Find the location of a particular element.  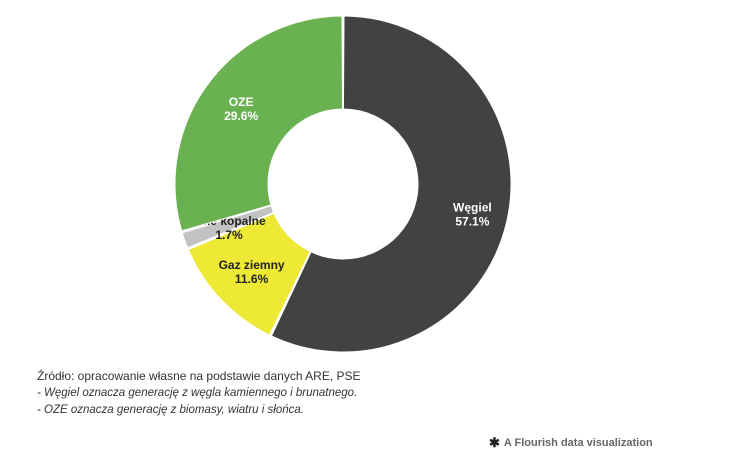

flourish-credit-link: ✱ A Flourish data visualization is located at coordinates (571, 442).